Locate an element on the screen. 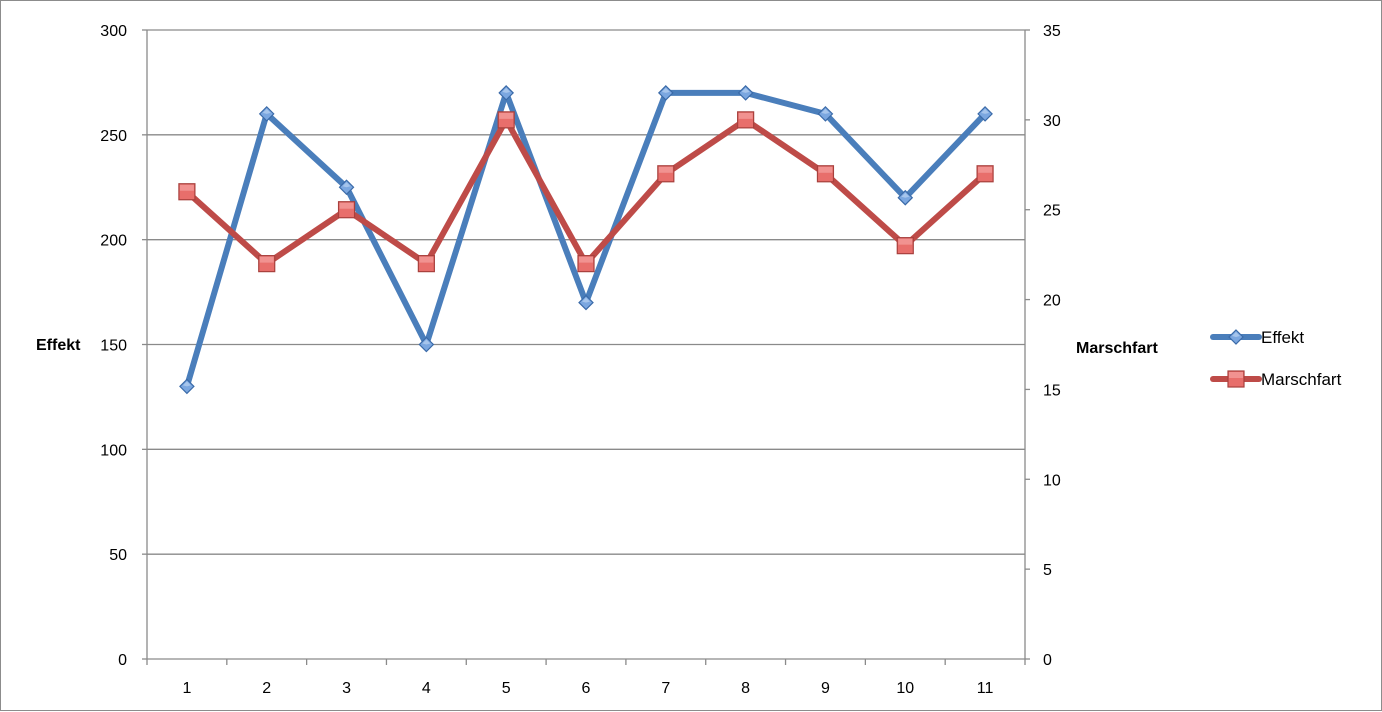  x-tick-label: 4 is located at coordinates (426, 688).